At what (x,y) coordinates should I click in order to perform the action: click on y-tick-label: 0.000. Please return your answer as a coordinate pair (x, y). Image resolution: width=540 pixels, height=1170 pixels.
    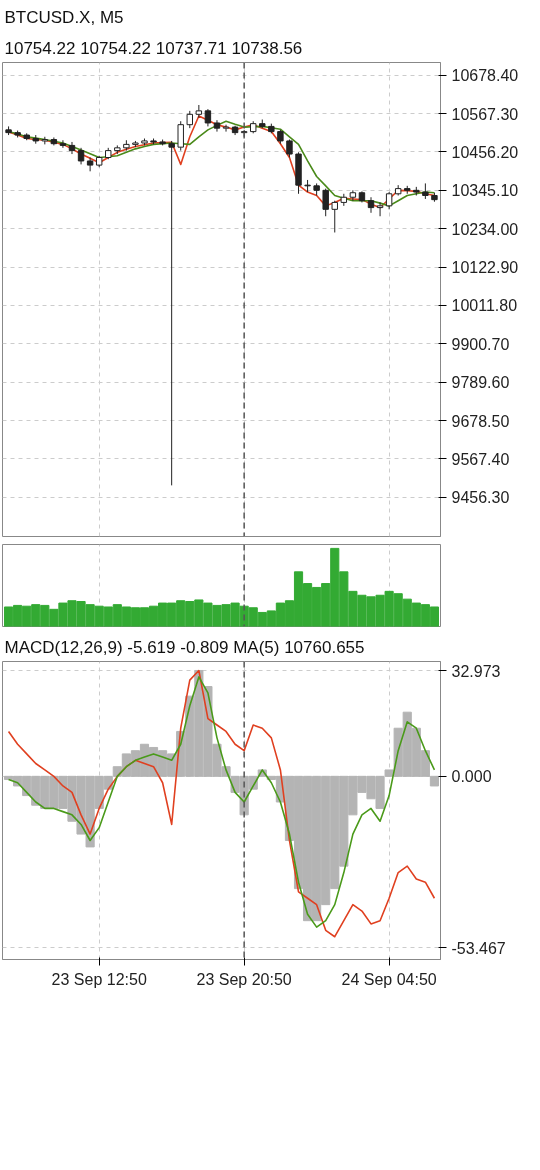
    Looking at the image, I should click on (471, 777).